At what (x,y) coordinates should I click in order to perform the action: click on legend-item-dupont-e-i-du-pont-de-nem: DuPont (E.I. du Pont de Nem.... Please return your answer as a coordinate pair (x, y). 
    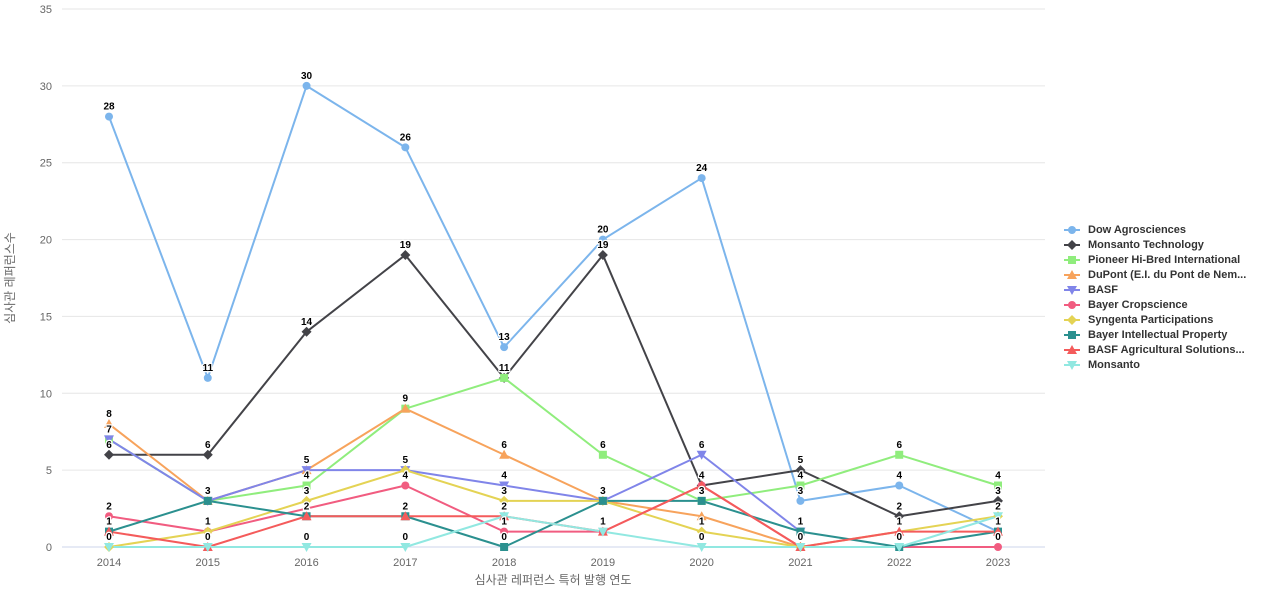
    Looking at the image, I should click on (1154, 274).